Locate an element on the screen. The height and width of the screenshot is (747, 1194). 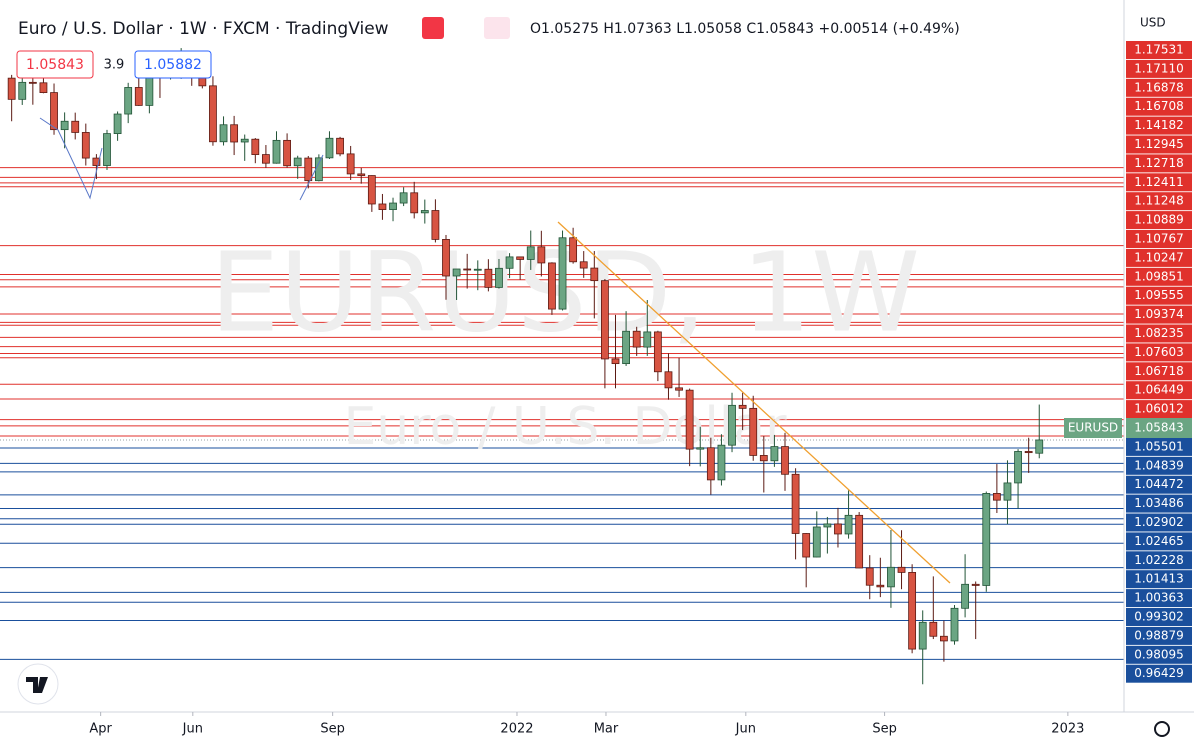
level-label: 1.07603 is located at coordinates (1159, 352).